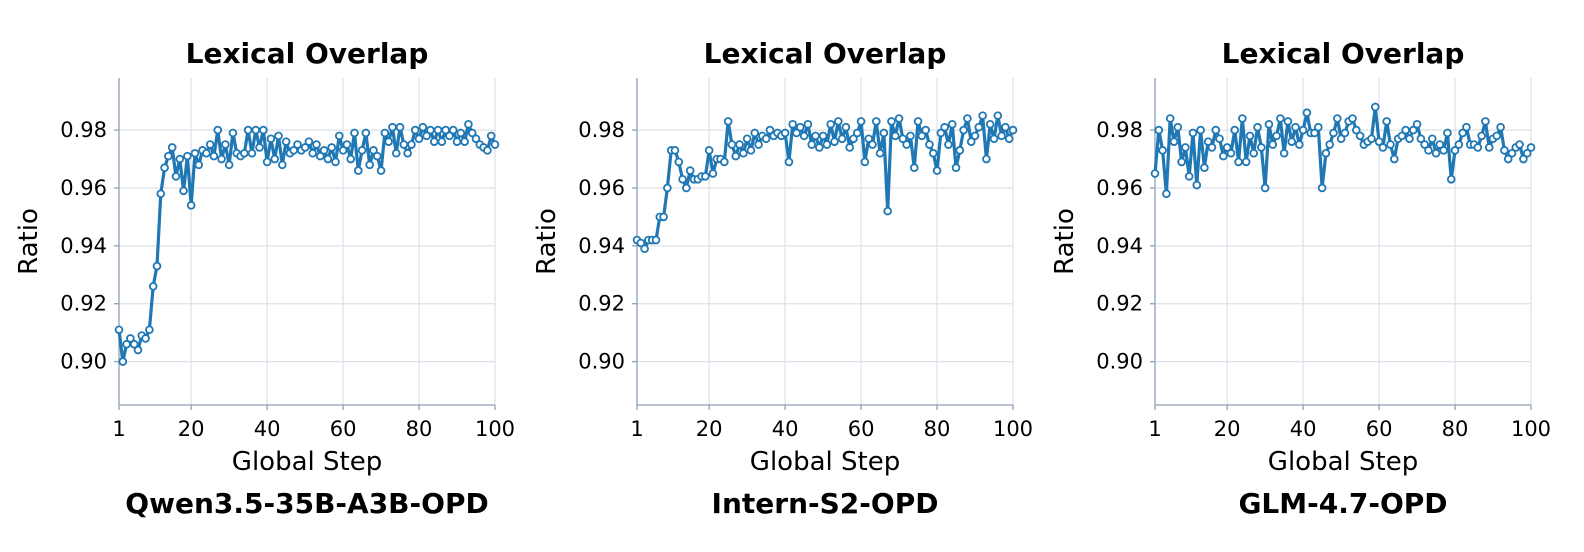  What do you see at coordinates (825, 503) in the screenshot?
I see `model-label: Intern-S2-OPD` at bounding box center [825, 503].